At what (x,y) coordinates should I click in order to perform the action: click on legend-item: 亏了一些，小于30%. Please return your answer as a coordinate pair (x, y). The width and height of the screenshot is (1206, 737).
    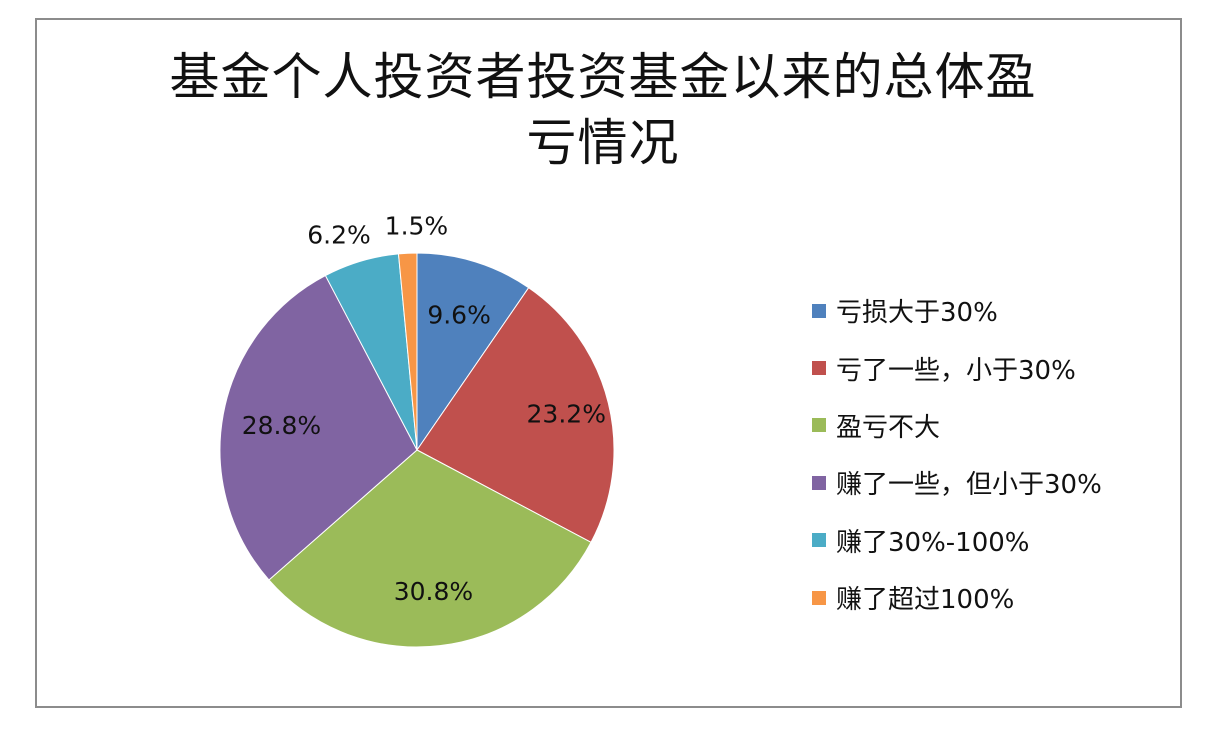
    Looking at the image, I should click on (957, 367).